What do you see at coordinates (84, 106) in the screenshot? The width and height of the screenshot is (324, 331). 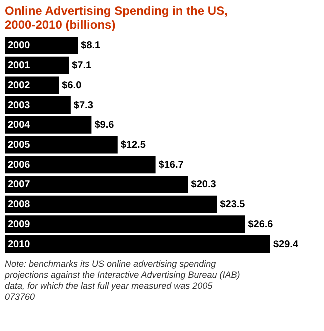 I see `data-label: $7.3` at bounding box center [84, 106].